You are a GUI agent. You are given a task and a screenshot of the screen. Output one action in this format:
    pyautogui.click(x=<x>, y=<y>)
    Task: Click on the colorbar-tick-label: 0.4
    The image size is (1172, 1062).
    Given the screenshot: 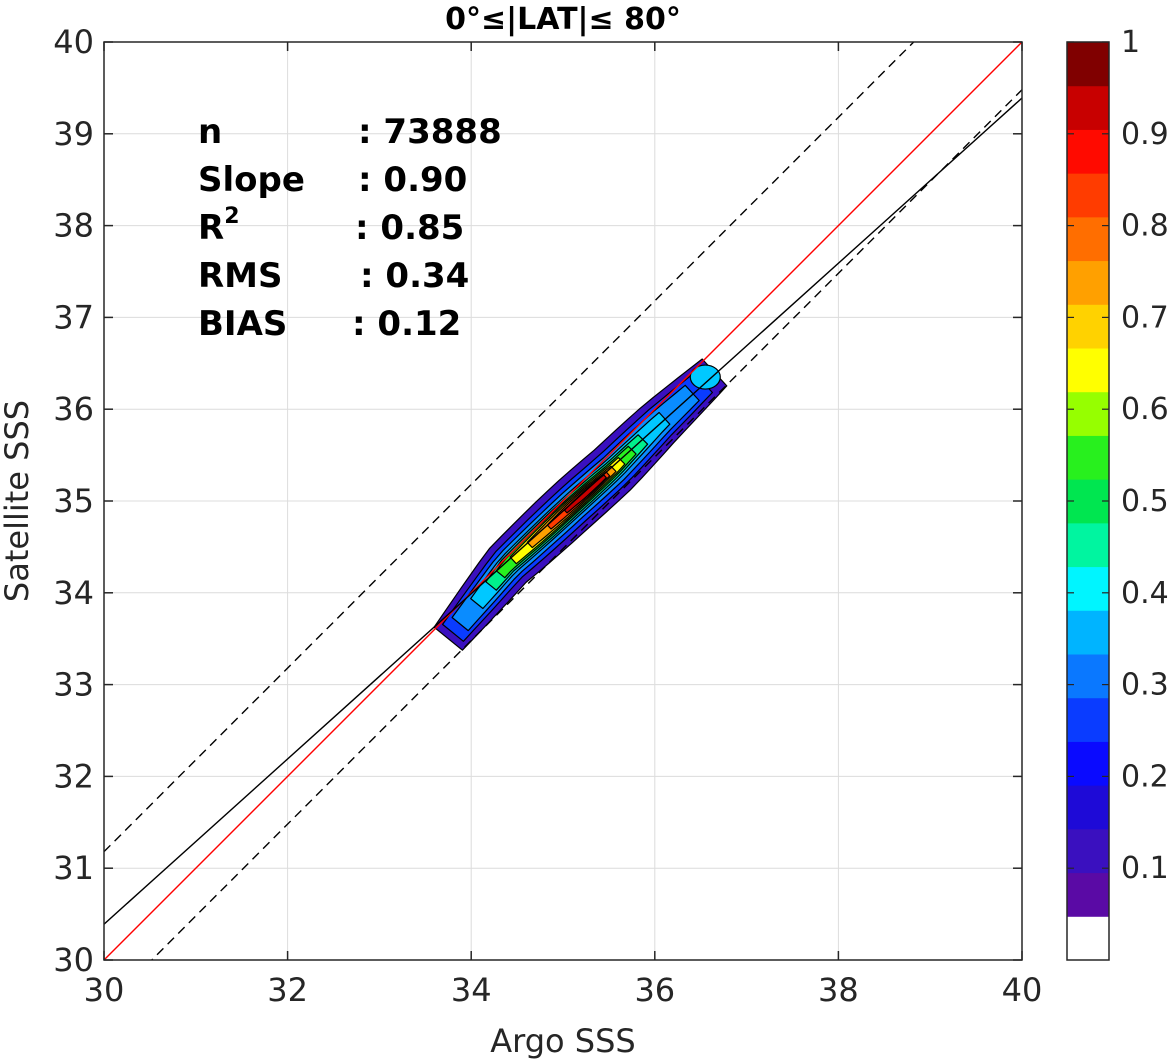 What is the action you would take?
    pyautogui.click(x=1145, y=593)
    